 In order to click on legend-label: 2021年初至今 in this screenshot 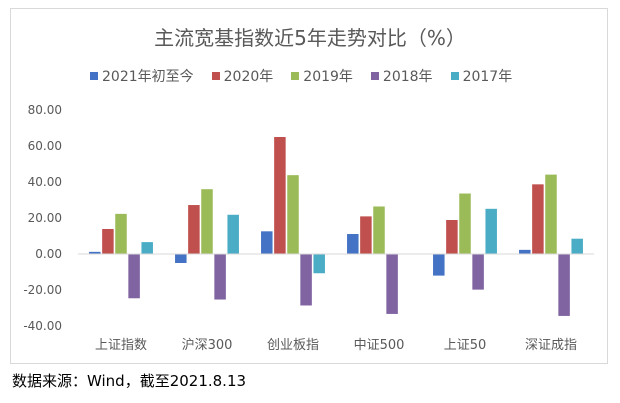, I will do `click(148, 77)`.